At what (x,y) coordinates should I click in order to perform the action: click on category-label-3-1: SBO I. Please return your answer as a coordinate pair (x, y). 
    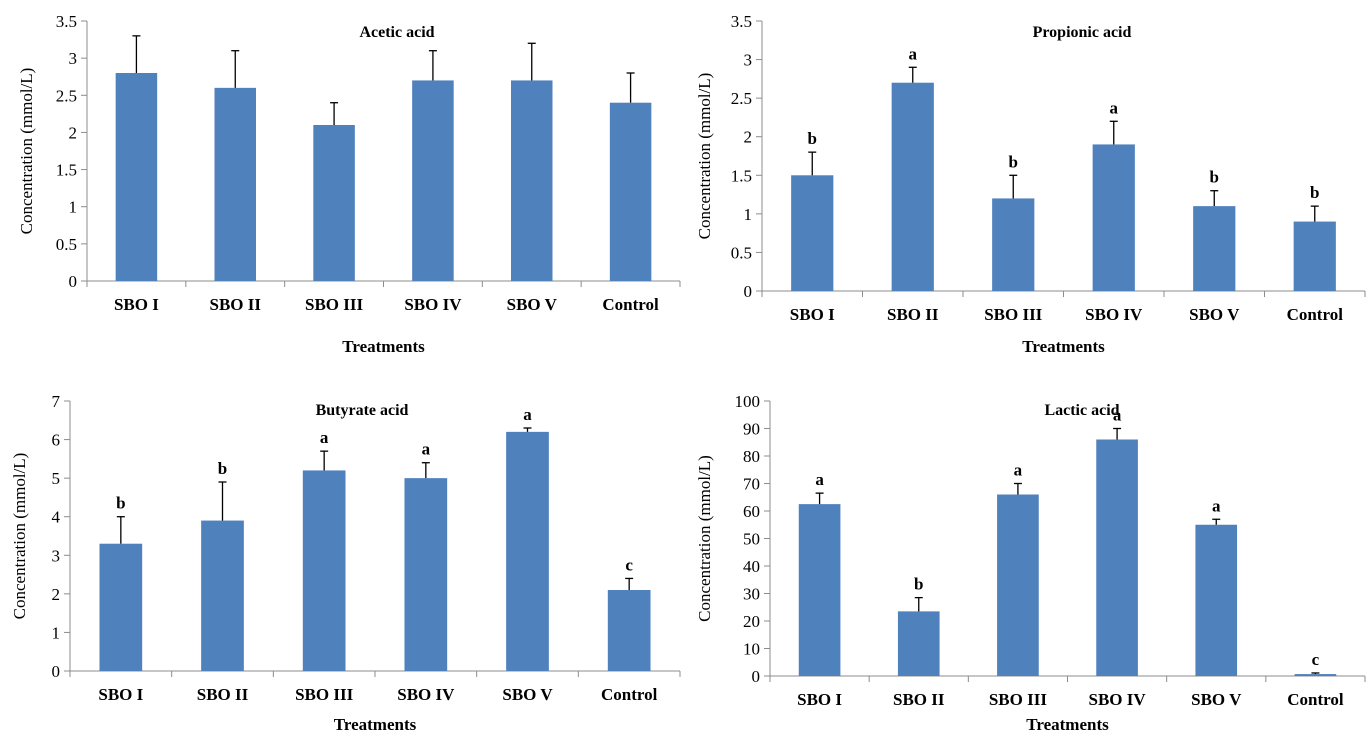
    Looking at the image, I should click on (120, 694).